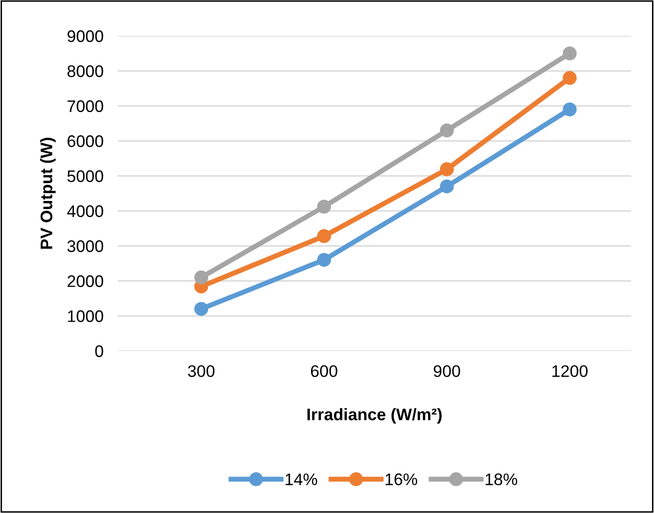 The height and width of the screenshot is (513, 654). What do you see at coordinates (324, 371) in the screenshot?
I see `x-tick-label: 600` at bounding box center [324, 371].